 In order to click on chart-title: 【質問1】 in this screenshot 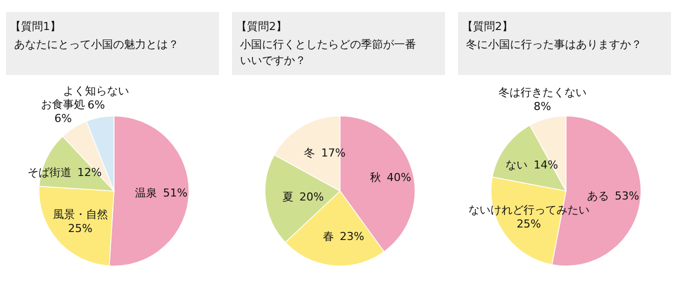, I will do `click(35, 26)`.